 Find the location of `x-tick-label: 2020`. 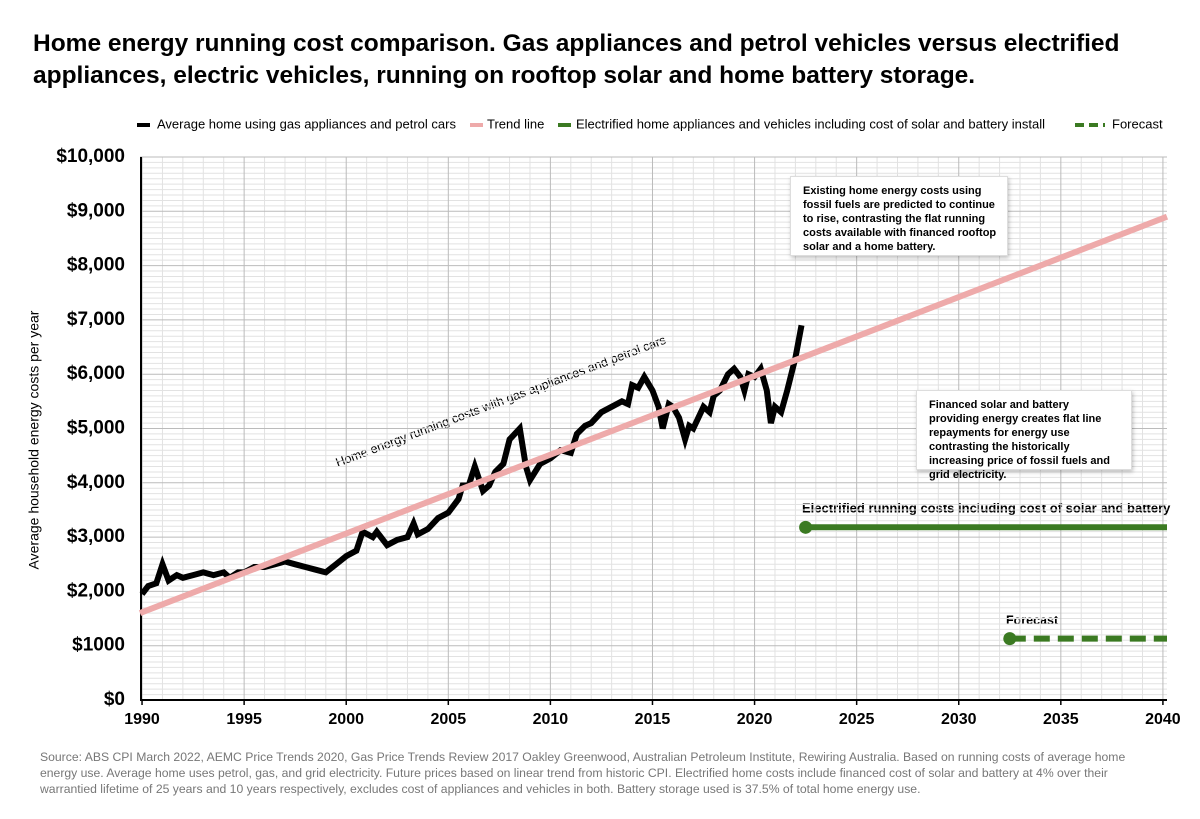

x-tick-label: 2020 is located at coordinates (755, 719).